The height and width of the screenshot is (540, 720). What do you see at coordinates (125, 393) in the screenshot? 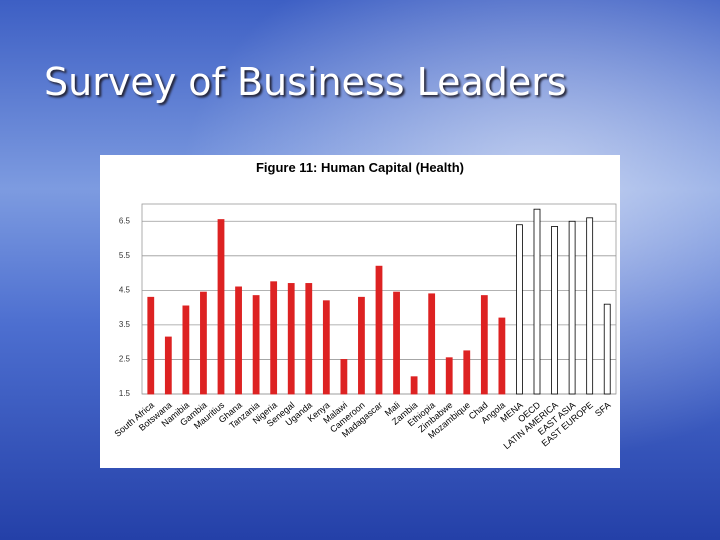
I see `y-tick-label: 1.5` at bounding box center [125, 393].